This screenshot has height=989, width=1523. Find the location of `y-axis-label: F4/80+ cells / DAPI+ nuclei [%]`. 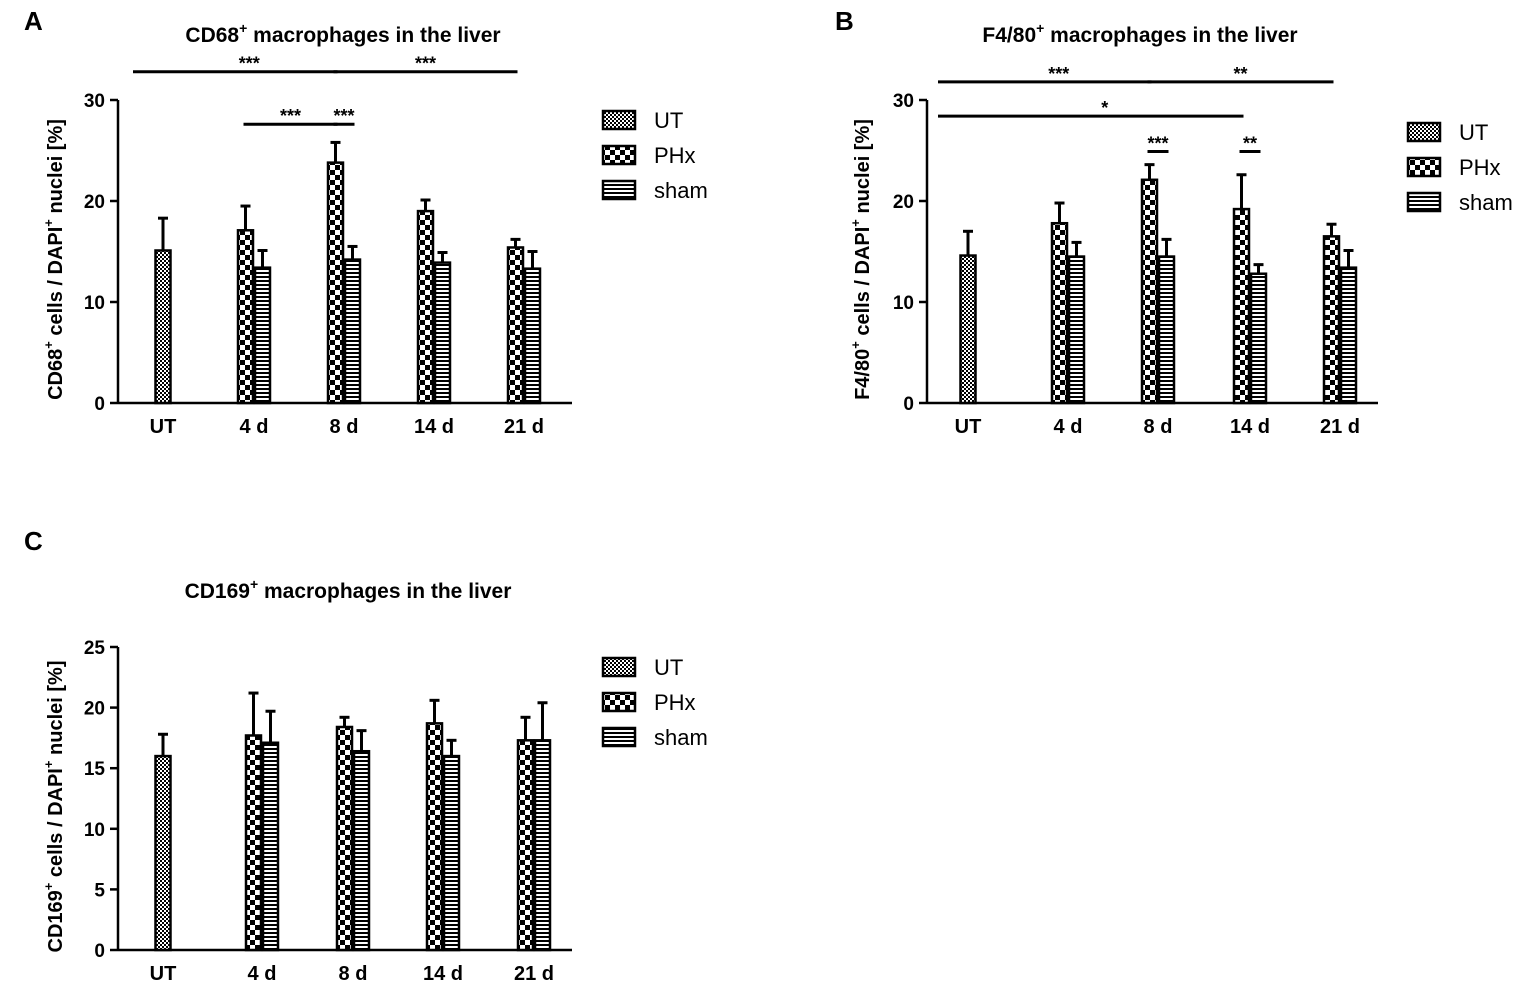

y-axis-label: F4/80+ cells / DAPI+ nuclei [%] is located at coordinates (861, 259).